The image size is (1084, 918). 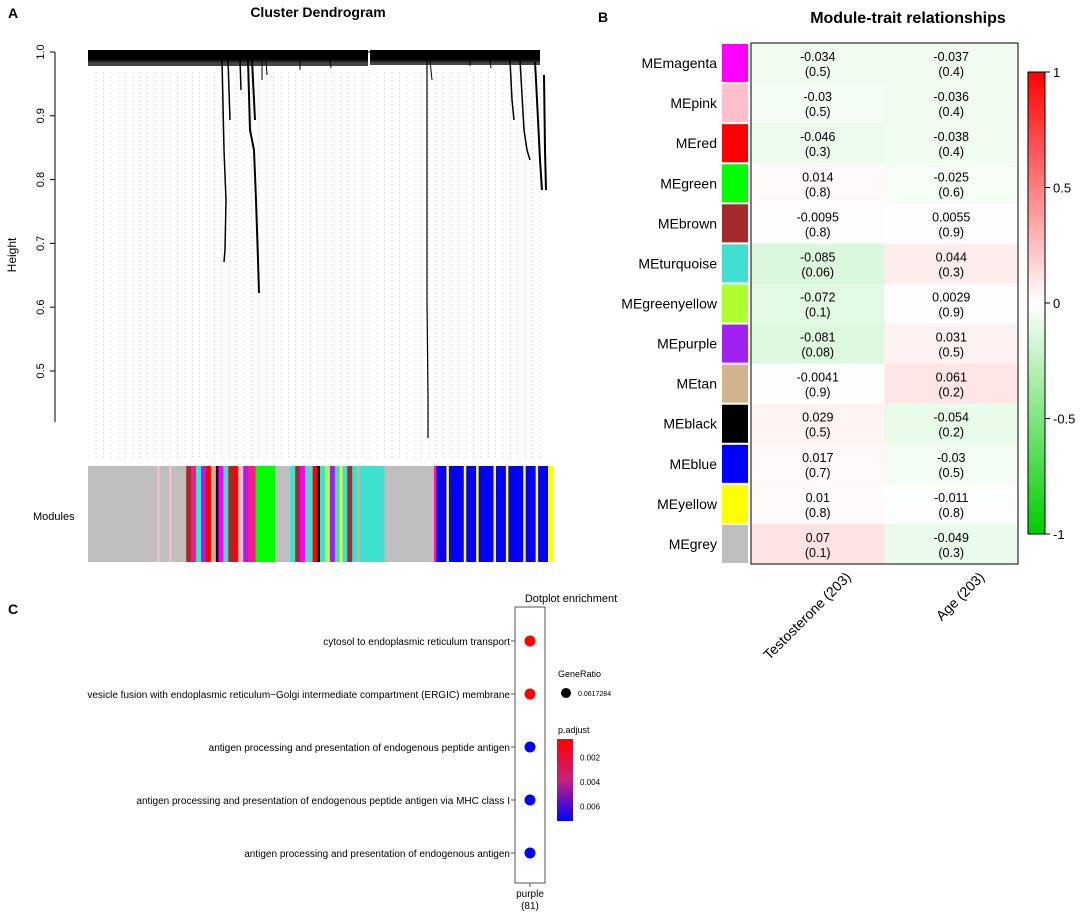 What do you see at coordinates (951, 458) in the screenshot?
I see `heatmap-cell-value: -0.03` at bounding box center [951, 458].